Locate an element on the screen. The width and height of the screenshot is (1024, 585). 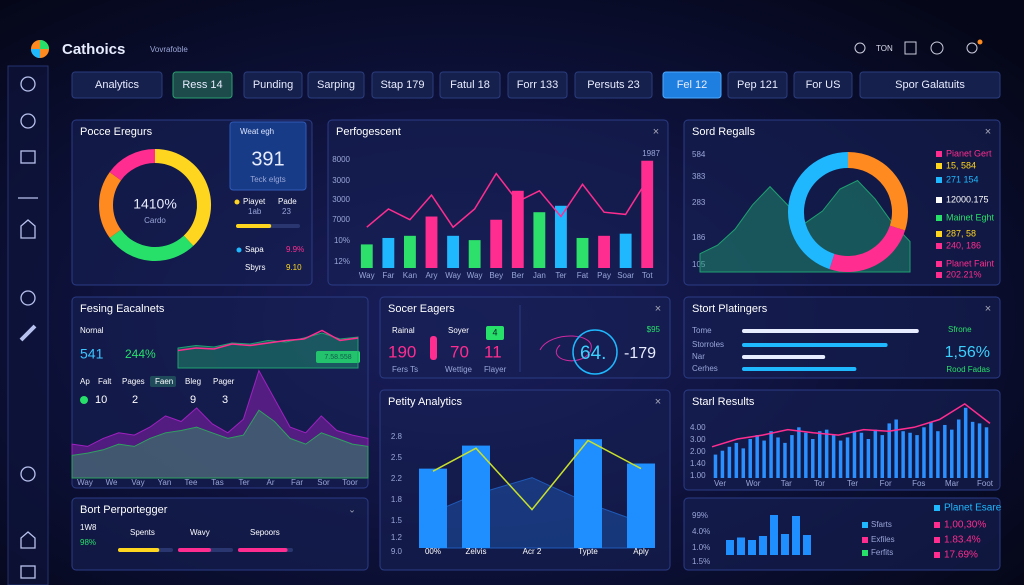
tab-label: Stap 179 is located at coordinates (402, 85).